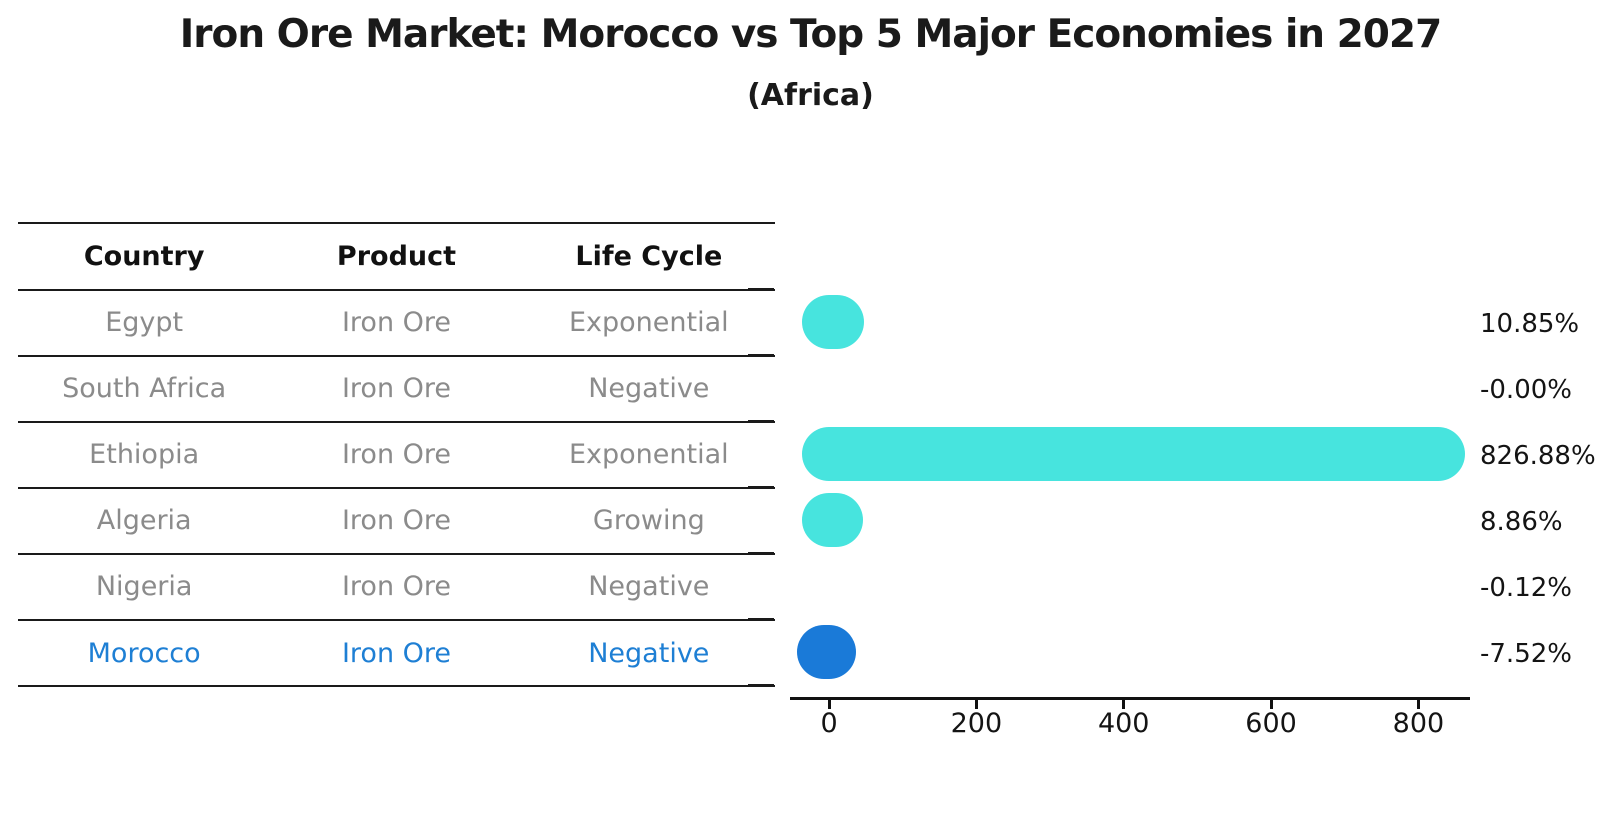 The image size is (1621, 823). Describe the element at coordinates (810, 95) in the screenshot. I see `chart-subtitle: (Africa)` at that location.